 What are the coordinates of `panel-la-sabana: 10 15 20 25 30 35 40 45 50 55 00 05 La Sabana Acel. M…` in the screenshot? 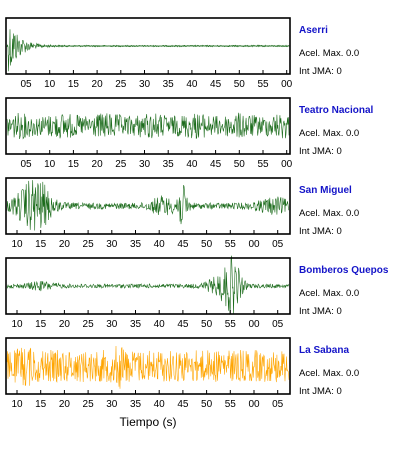 It's located at (182, 373).